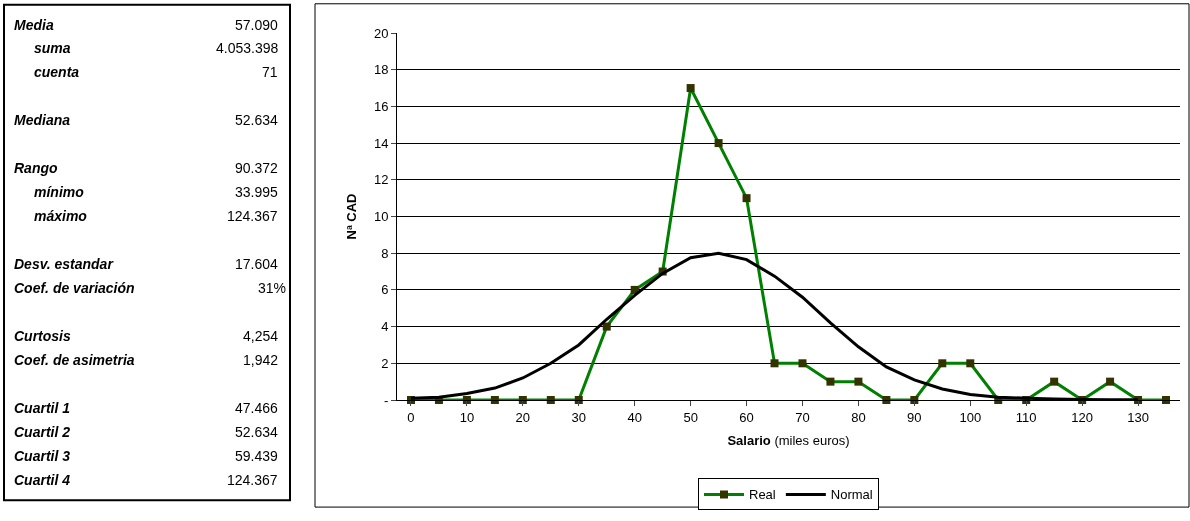  Describe the element at coordinates (261, 336) in the screenshot. I see `text: 4,254` at that location.